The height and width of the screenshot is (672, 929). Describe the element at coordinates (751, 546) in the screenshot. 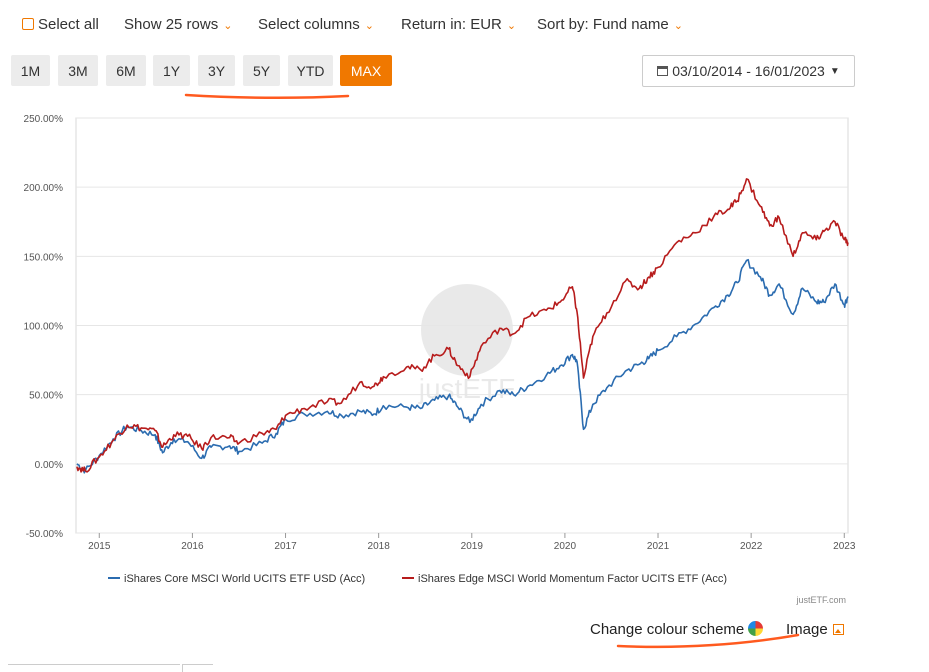

I see `x-tick-label: 2022` at that location.